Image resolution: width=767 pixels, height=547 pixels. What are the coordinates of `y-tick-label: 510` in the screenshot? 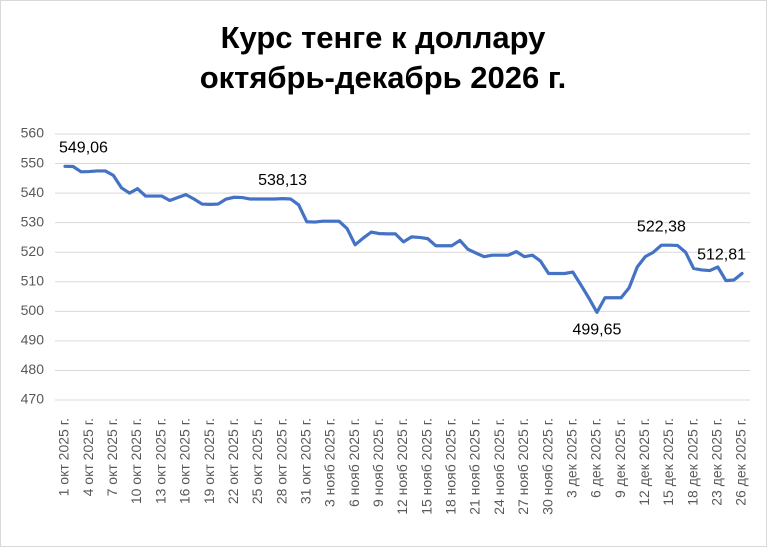 It's located at (33, 280).